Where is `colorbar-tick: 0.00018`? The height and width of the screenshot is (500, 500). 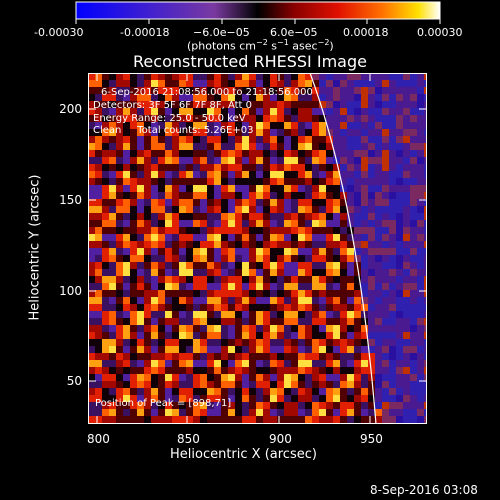 colorbar-tick: 0.00018 is located at coordinates (366, 32).